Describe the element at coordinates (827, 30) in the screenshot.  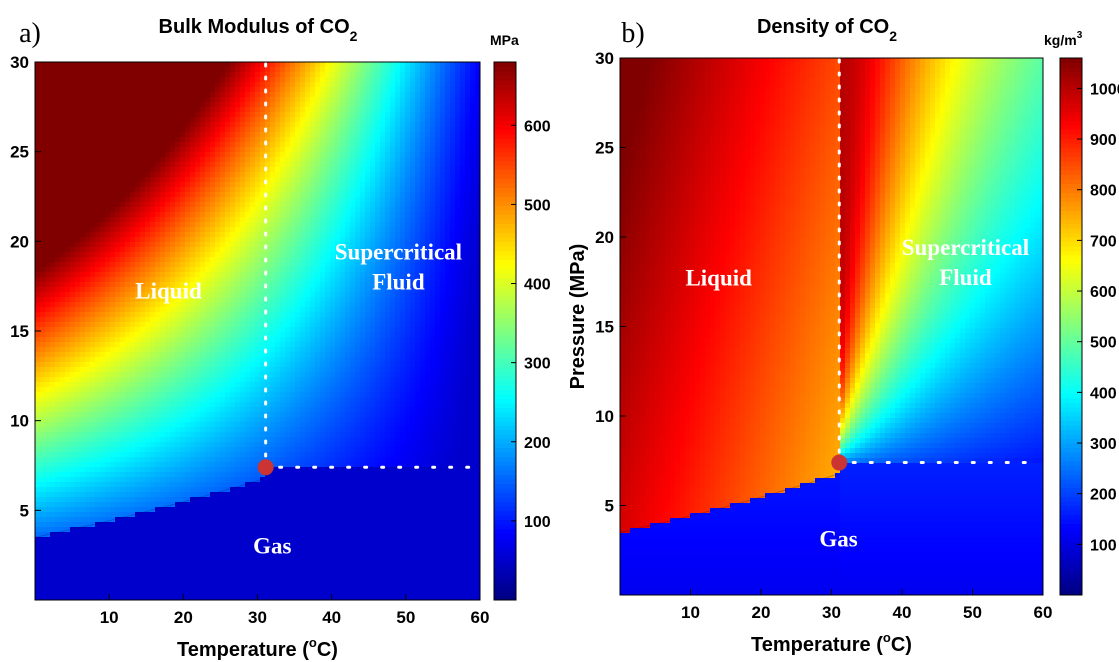
I see `chart-title: Density of CO2` at that location.